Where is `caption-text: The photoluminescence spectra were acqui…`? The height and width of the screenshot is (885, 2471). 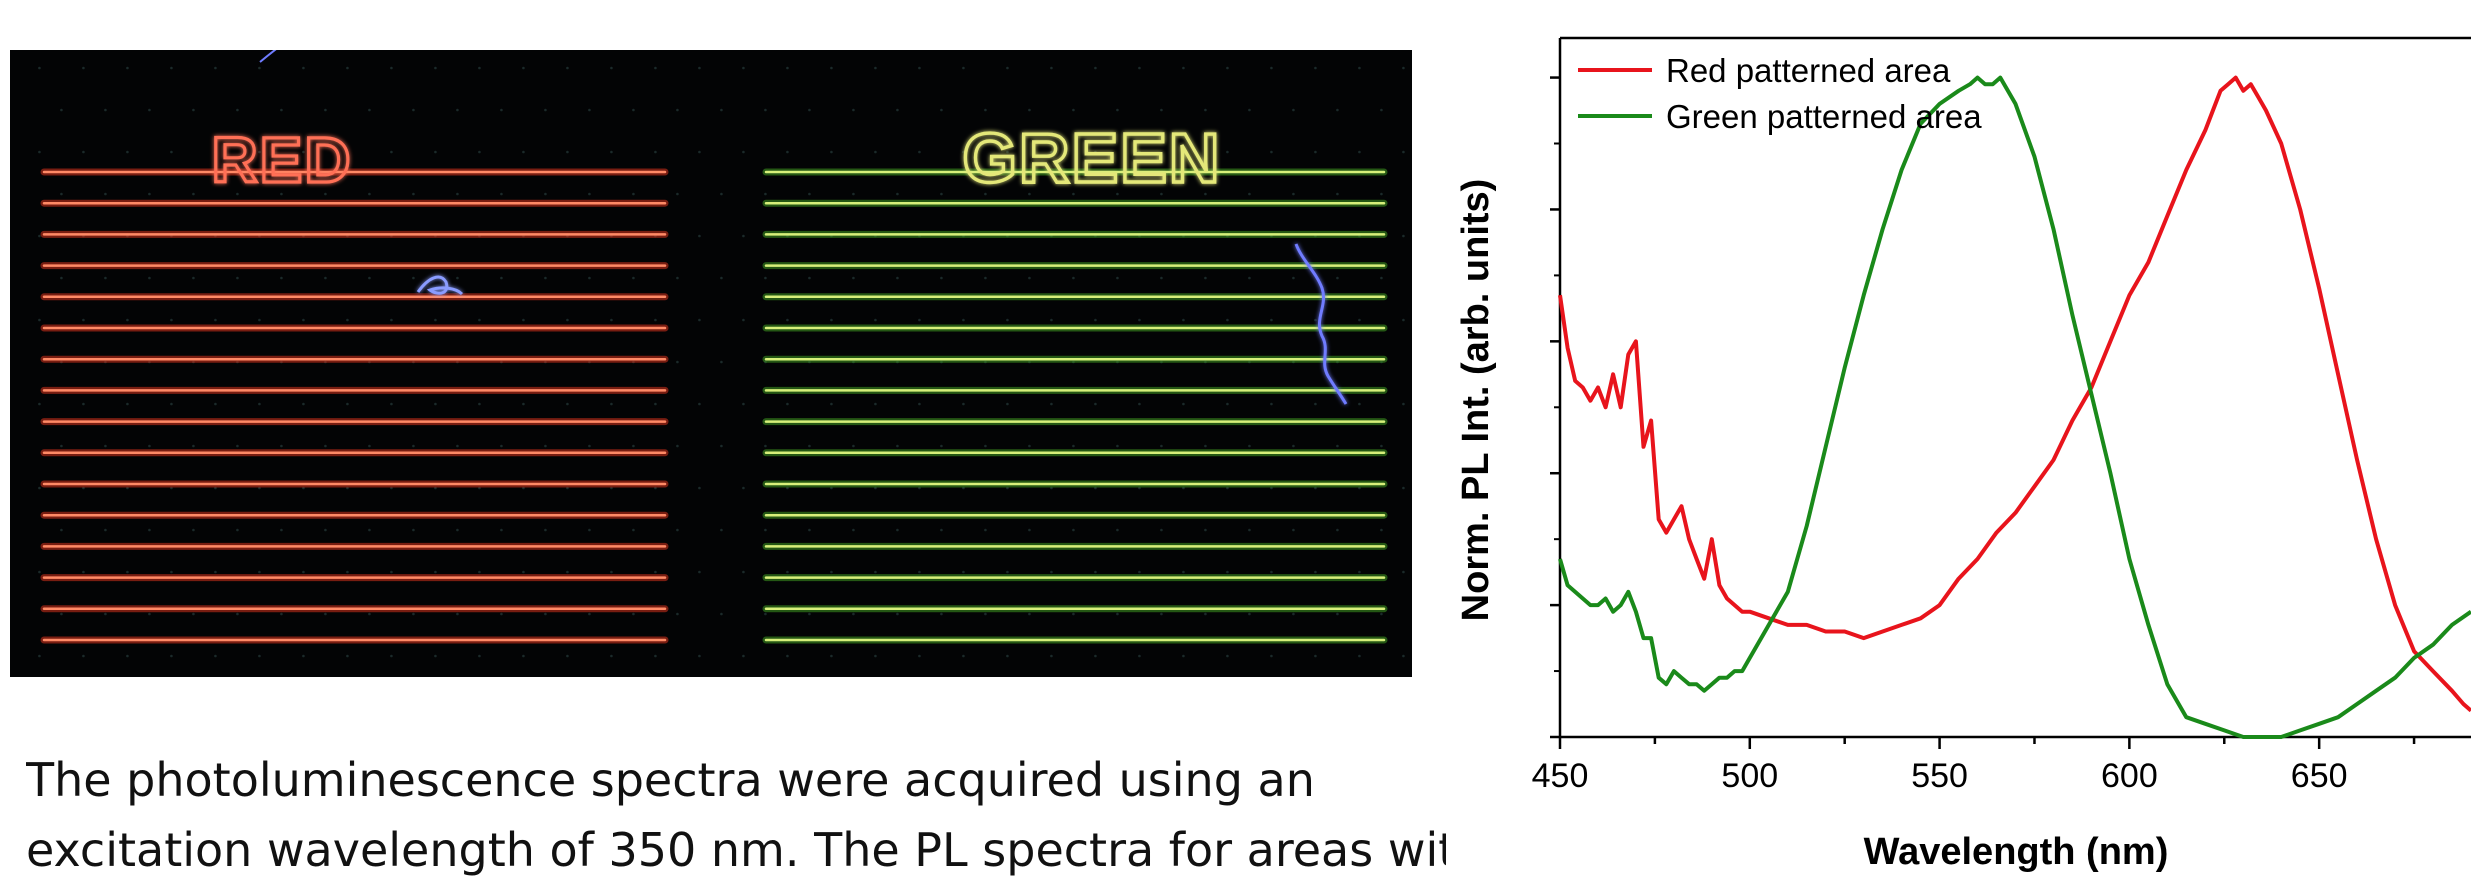 caption-text: The photoluminescence spectra were acqui… is located at coordinates (736, 812).